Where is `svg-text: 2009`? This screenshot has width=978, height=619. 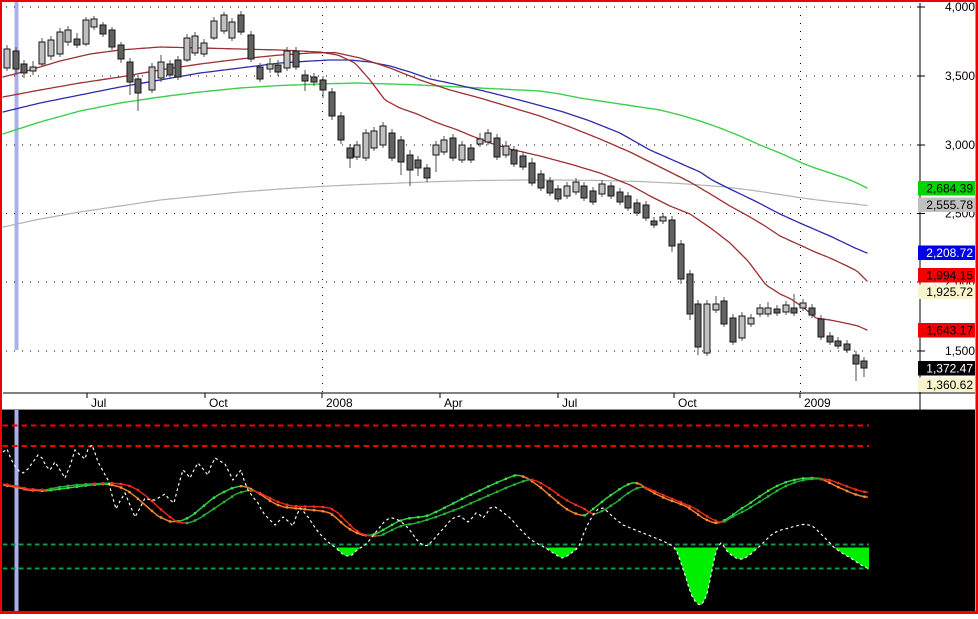
svg-text: 2009 is located at coordinates (817, 403).